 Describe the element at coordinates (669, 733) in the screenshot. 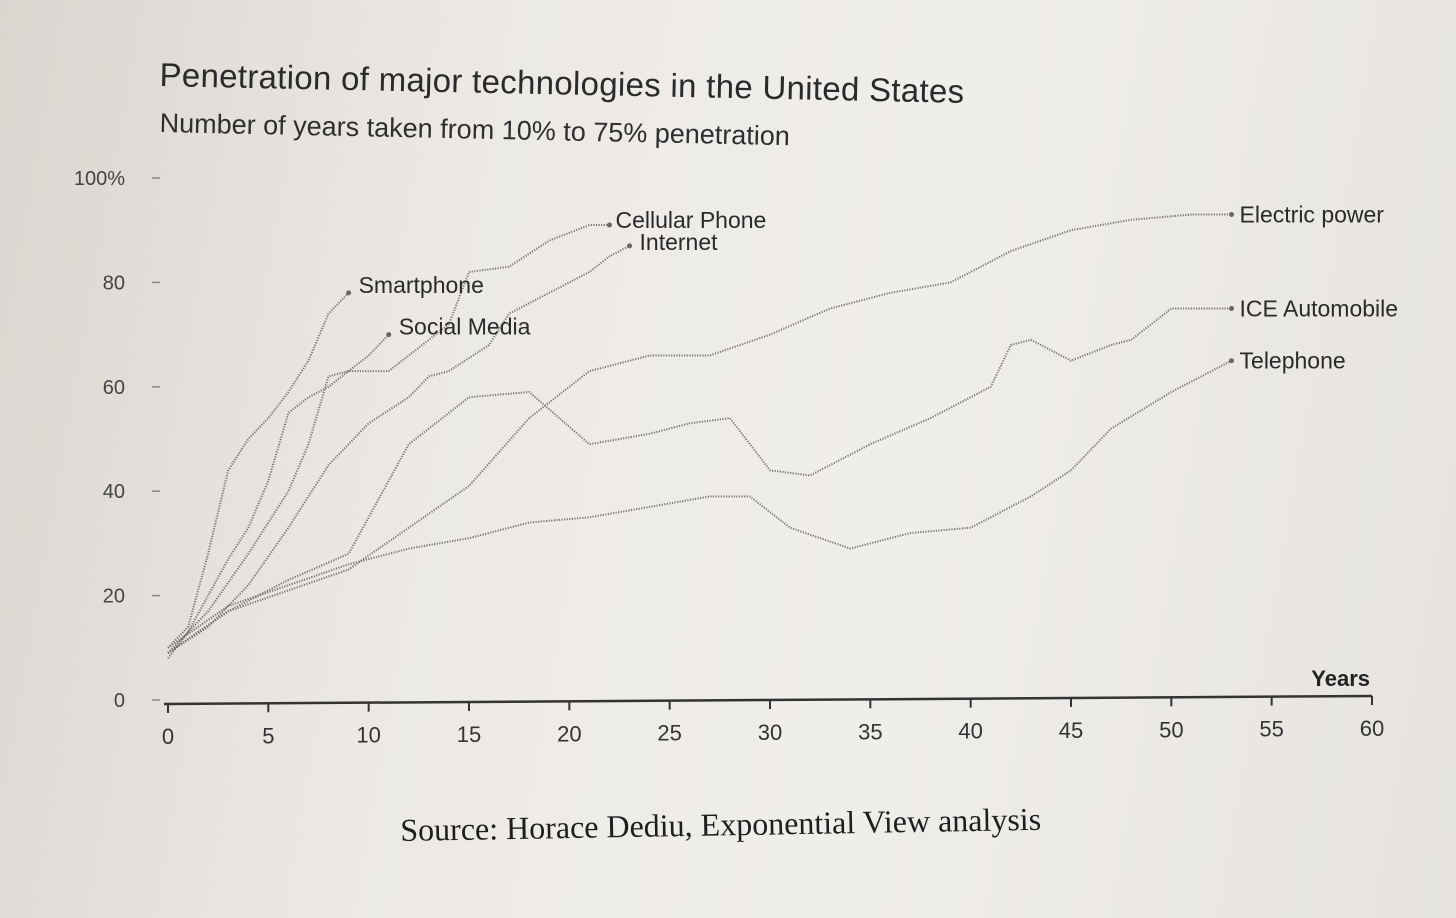

I see `x-tick-label: 25` at that location.